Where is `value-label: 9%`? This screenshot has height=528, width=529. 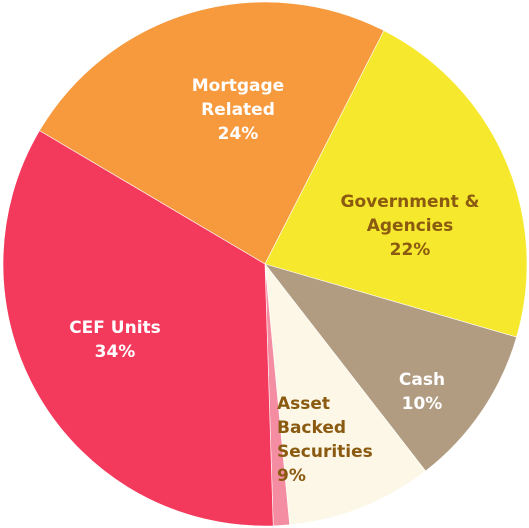 value-label: 9% is located at coordinates (291, 476).